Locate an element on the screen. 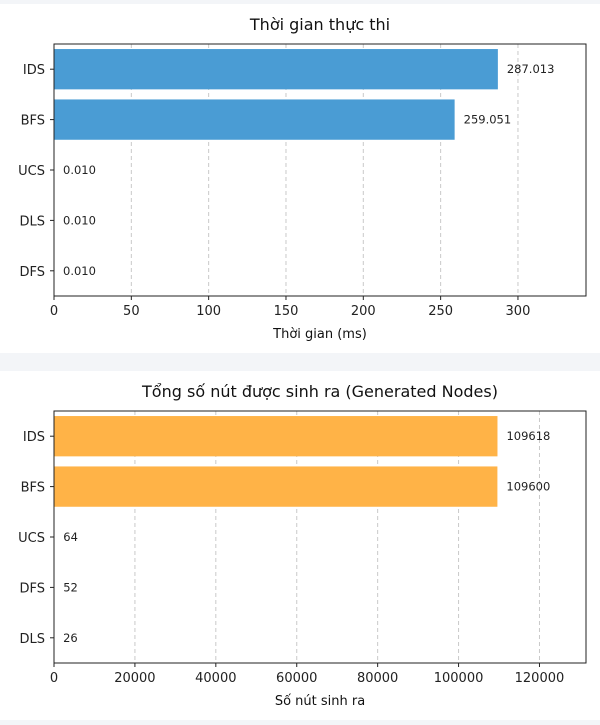 This screenshot has width=600, height=725. x-axis-label: Số nút sinh ra is located at coordinates (320, 701).